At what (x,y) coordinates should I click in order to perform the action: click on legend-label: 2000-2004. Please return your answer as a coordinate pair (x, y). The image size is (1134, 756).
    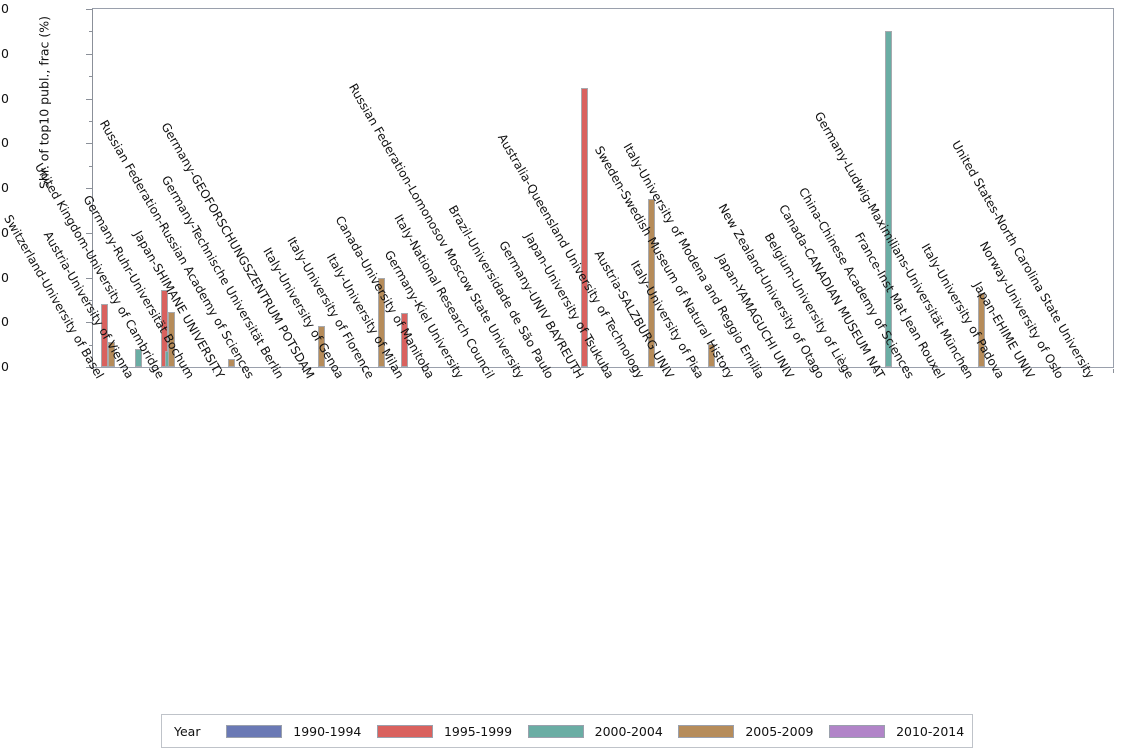
    Looking at the image, I should click on (628, 731).